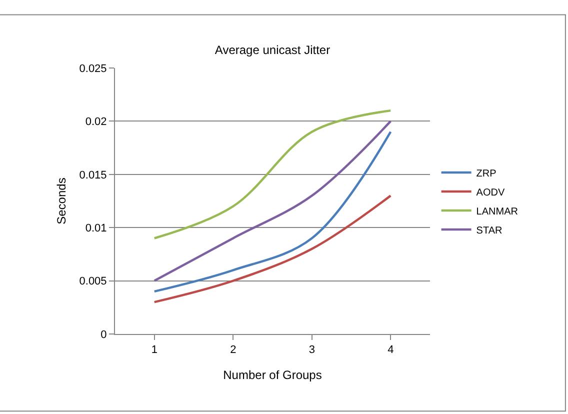 This screenshot has width=568, height=414. I want to click on y-tick-label: 0.005, so click(93, 282).